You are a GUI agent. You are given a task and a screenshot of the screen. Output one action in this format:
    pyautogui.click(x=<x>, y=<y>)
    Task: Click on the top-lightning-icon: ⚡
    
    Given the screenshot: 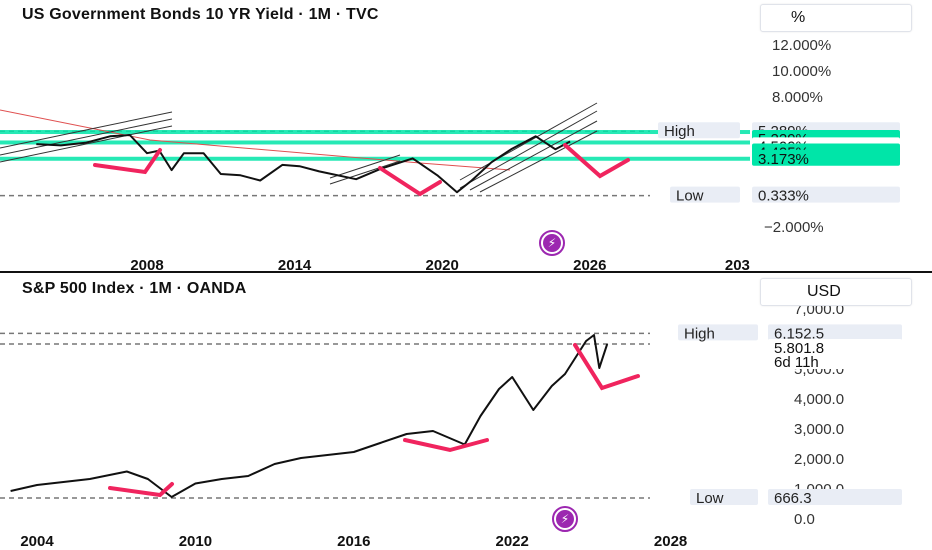 What is the action you would take?
    pyautogui.click(x=552, y=243)
    